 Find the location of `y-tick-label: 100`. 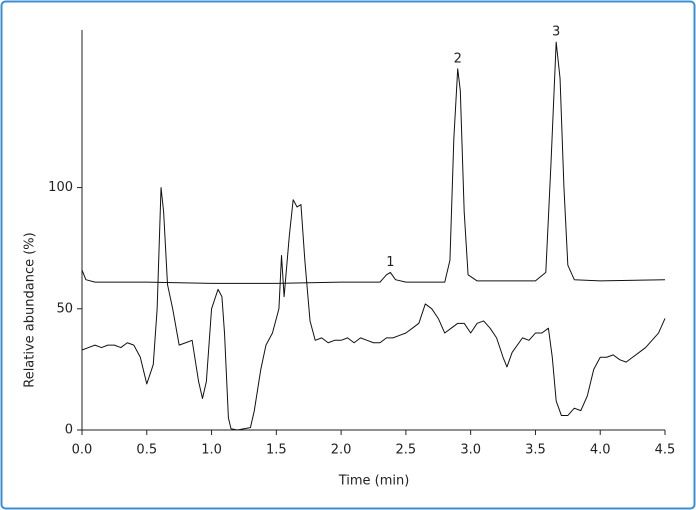

y-tick-label: 100 is located at coordinates (60, 187).